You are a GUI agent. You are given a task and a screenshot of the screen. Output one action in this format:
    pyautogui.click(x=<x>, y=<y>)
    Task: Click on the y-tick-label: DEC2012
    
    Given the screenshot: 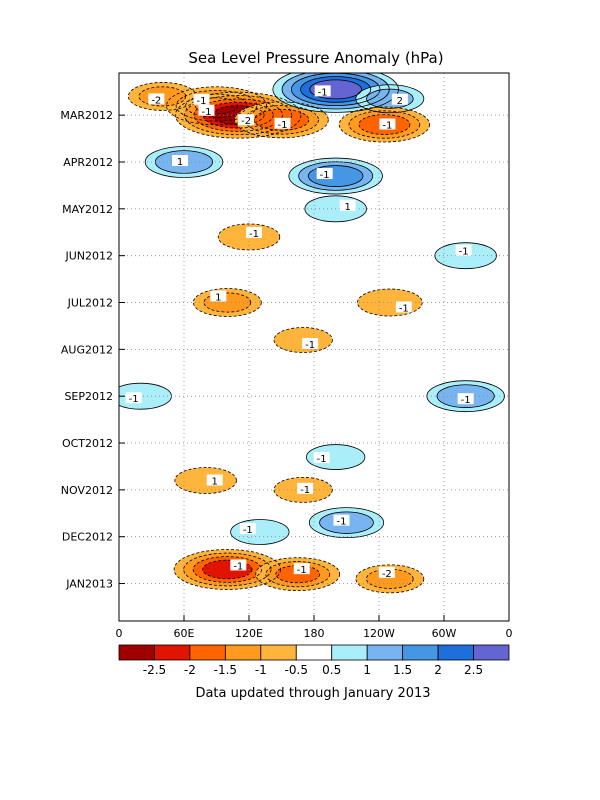 What is the action you would take?
    pyautogui.click(x=87, y=537)
    